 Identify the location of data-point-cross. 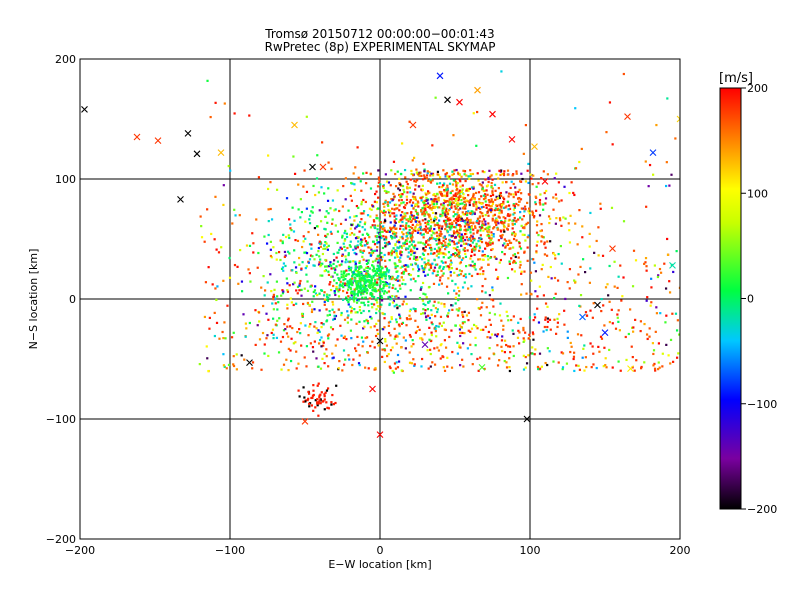
(380, 341).